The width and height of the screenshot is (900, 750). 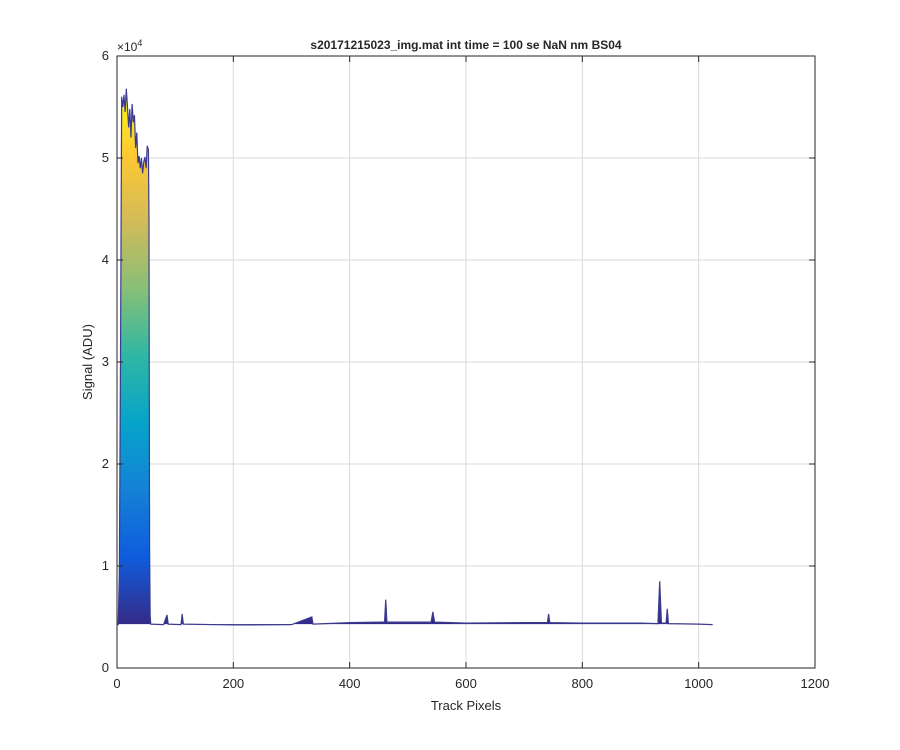 I want to click on y-tick-label: 5, so click(x=105, y=157).